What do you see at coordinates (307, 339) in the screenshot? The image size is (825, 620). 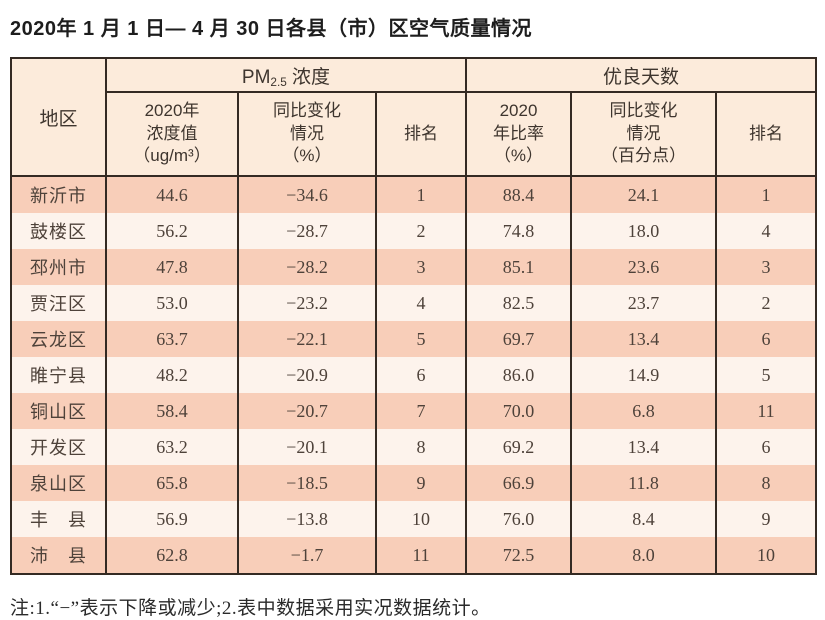 I see `cell-pm-change: −22.1` at bounding box center [307, 339].